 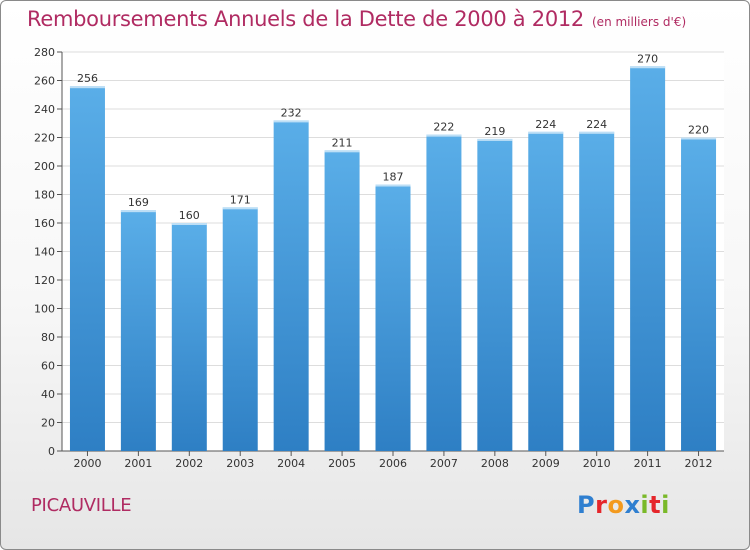 I want to click on y-tick-label: 200, so click(x=44, y=166).